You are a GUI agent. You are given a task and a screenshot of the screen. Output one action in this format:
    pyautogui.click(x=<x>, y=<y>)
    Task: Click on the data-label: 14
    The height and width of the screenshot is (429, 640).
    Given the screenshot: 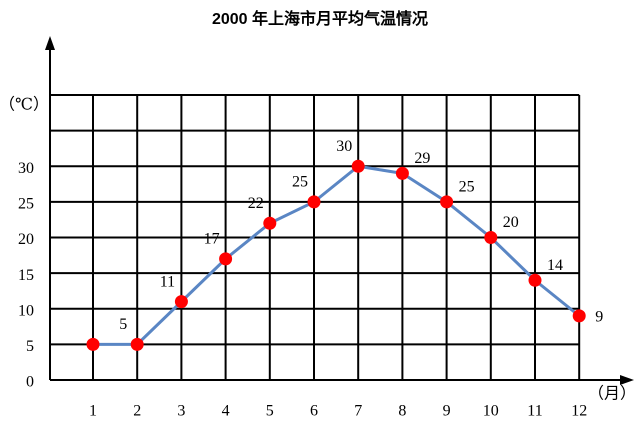 What is the action you would take?
    pyautogui.click(x=555, y=265)
    